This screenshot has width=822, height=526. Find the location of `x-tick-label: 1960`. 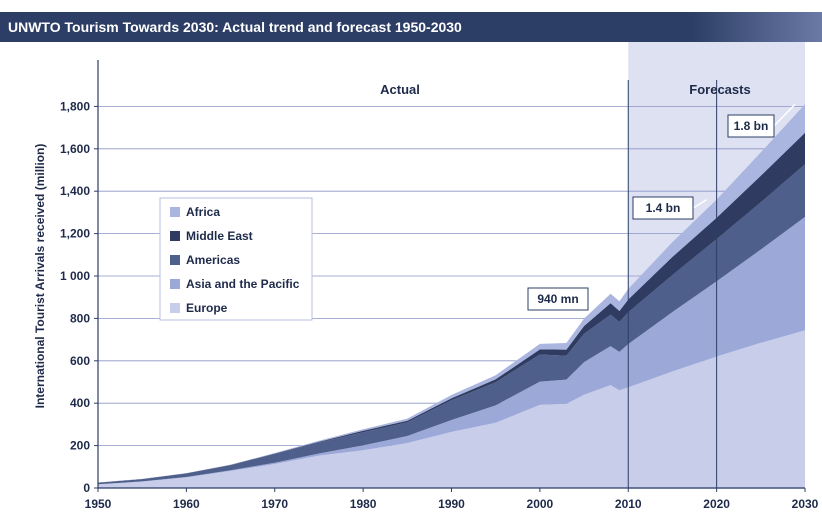

x-tick-label: 1960 is located at coordinates (186, 504).